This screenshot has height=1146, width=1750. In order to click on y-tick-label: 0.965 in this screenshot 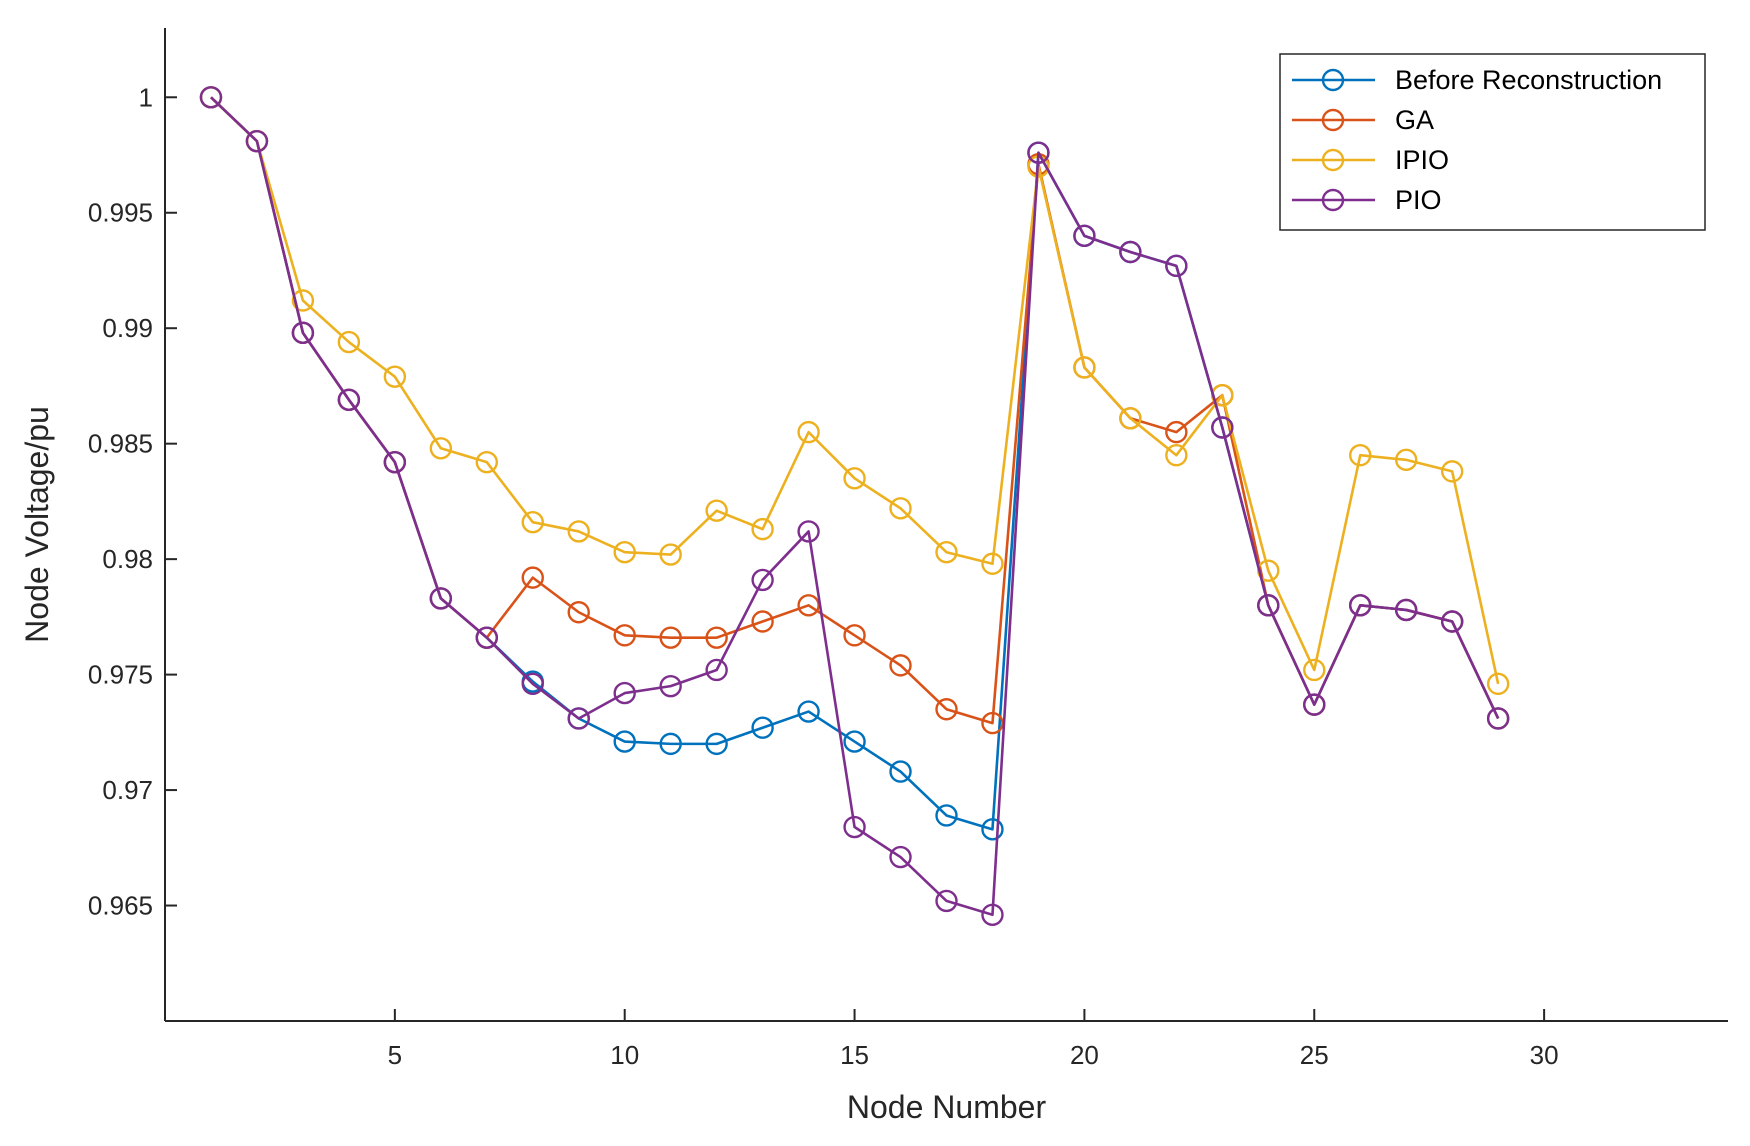, I will do `click(120, 906)`.